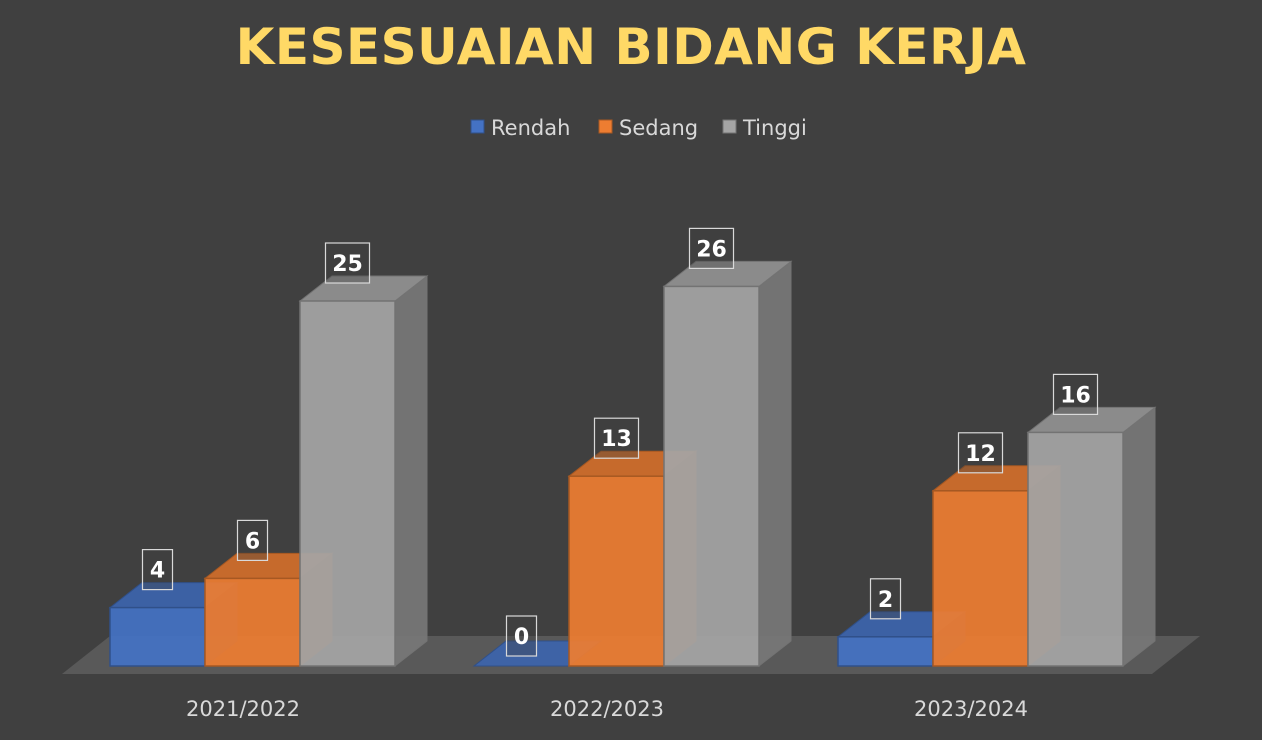  Describe the element at coordinates (530, 128) in the screenshot. I see `legend-label: Rendah` at that location.